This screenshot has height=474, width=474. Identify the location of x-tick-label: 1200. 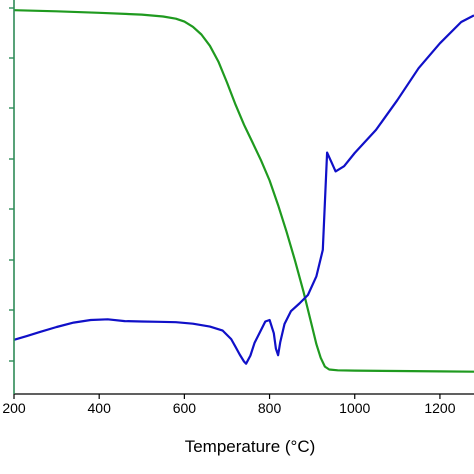
(439, 408).